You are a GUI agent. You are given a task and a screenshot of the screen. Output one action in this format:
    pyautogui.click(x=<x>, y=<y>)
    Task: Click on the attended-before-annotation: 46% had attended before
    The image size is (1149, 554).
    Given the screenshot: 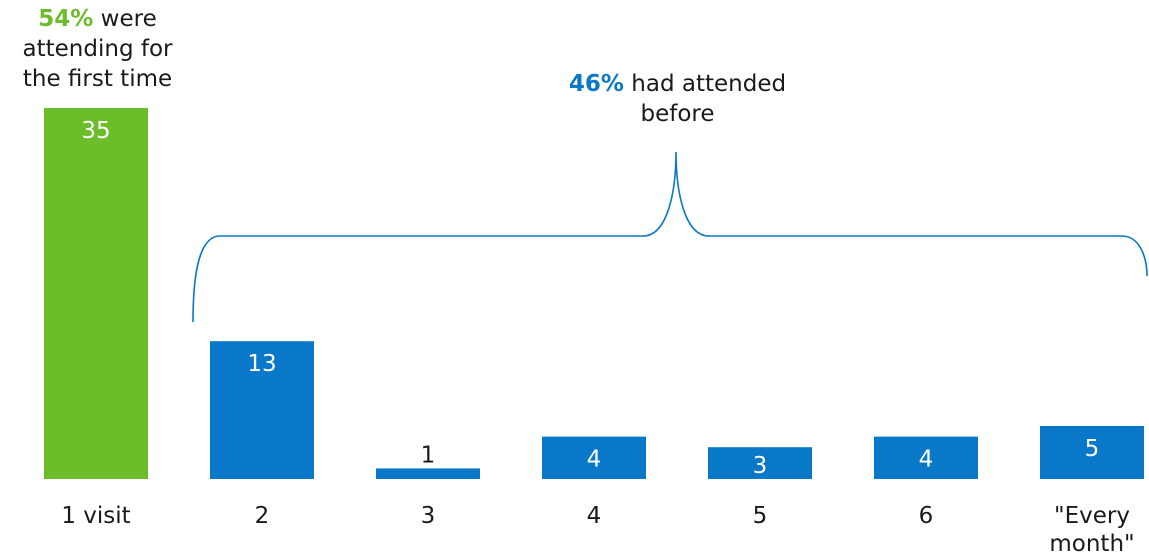 What is the action you would take?
    pyautogui.click(x=677, y=99)
    